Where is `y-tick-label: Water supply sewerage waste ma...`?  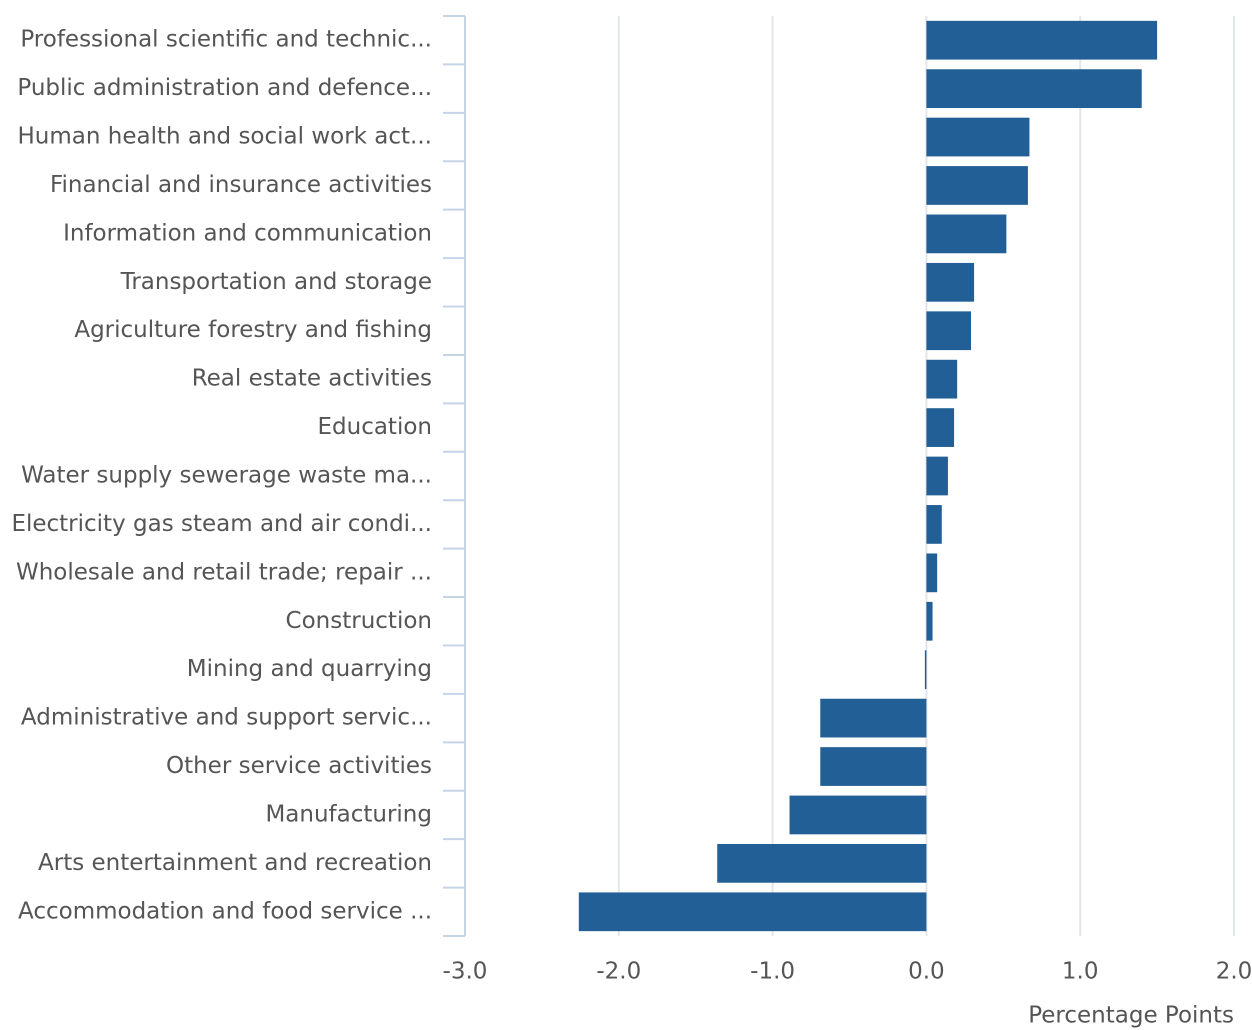
y-tick-label: Water supply sewerage waste ma... is located at coordinates (226, 476).